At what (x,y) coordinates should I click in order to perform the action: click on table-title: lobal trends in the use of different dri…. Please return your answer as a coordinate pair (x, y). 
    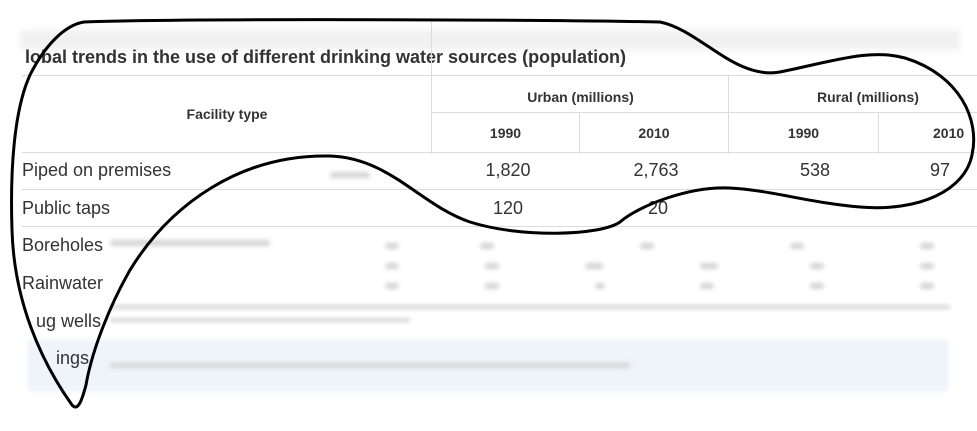
    Looking at the image, I should click on (326, 57).